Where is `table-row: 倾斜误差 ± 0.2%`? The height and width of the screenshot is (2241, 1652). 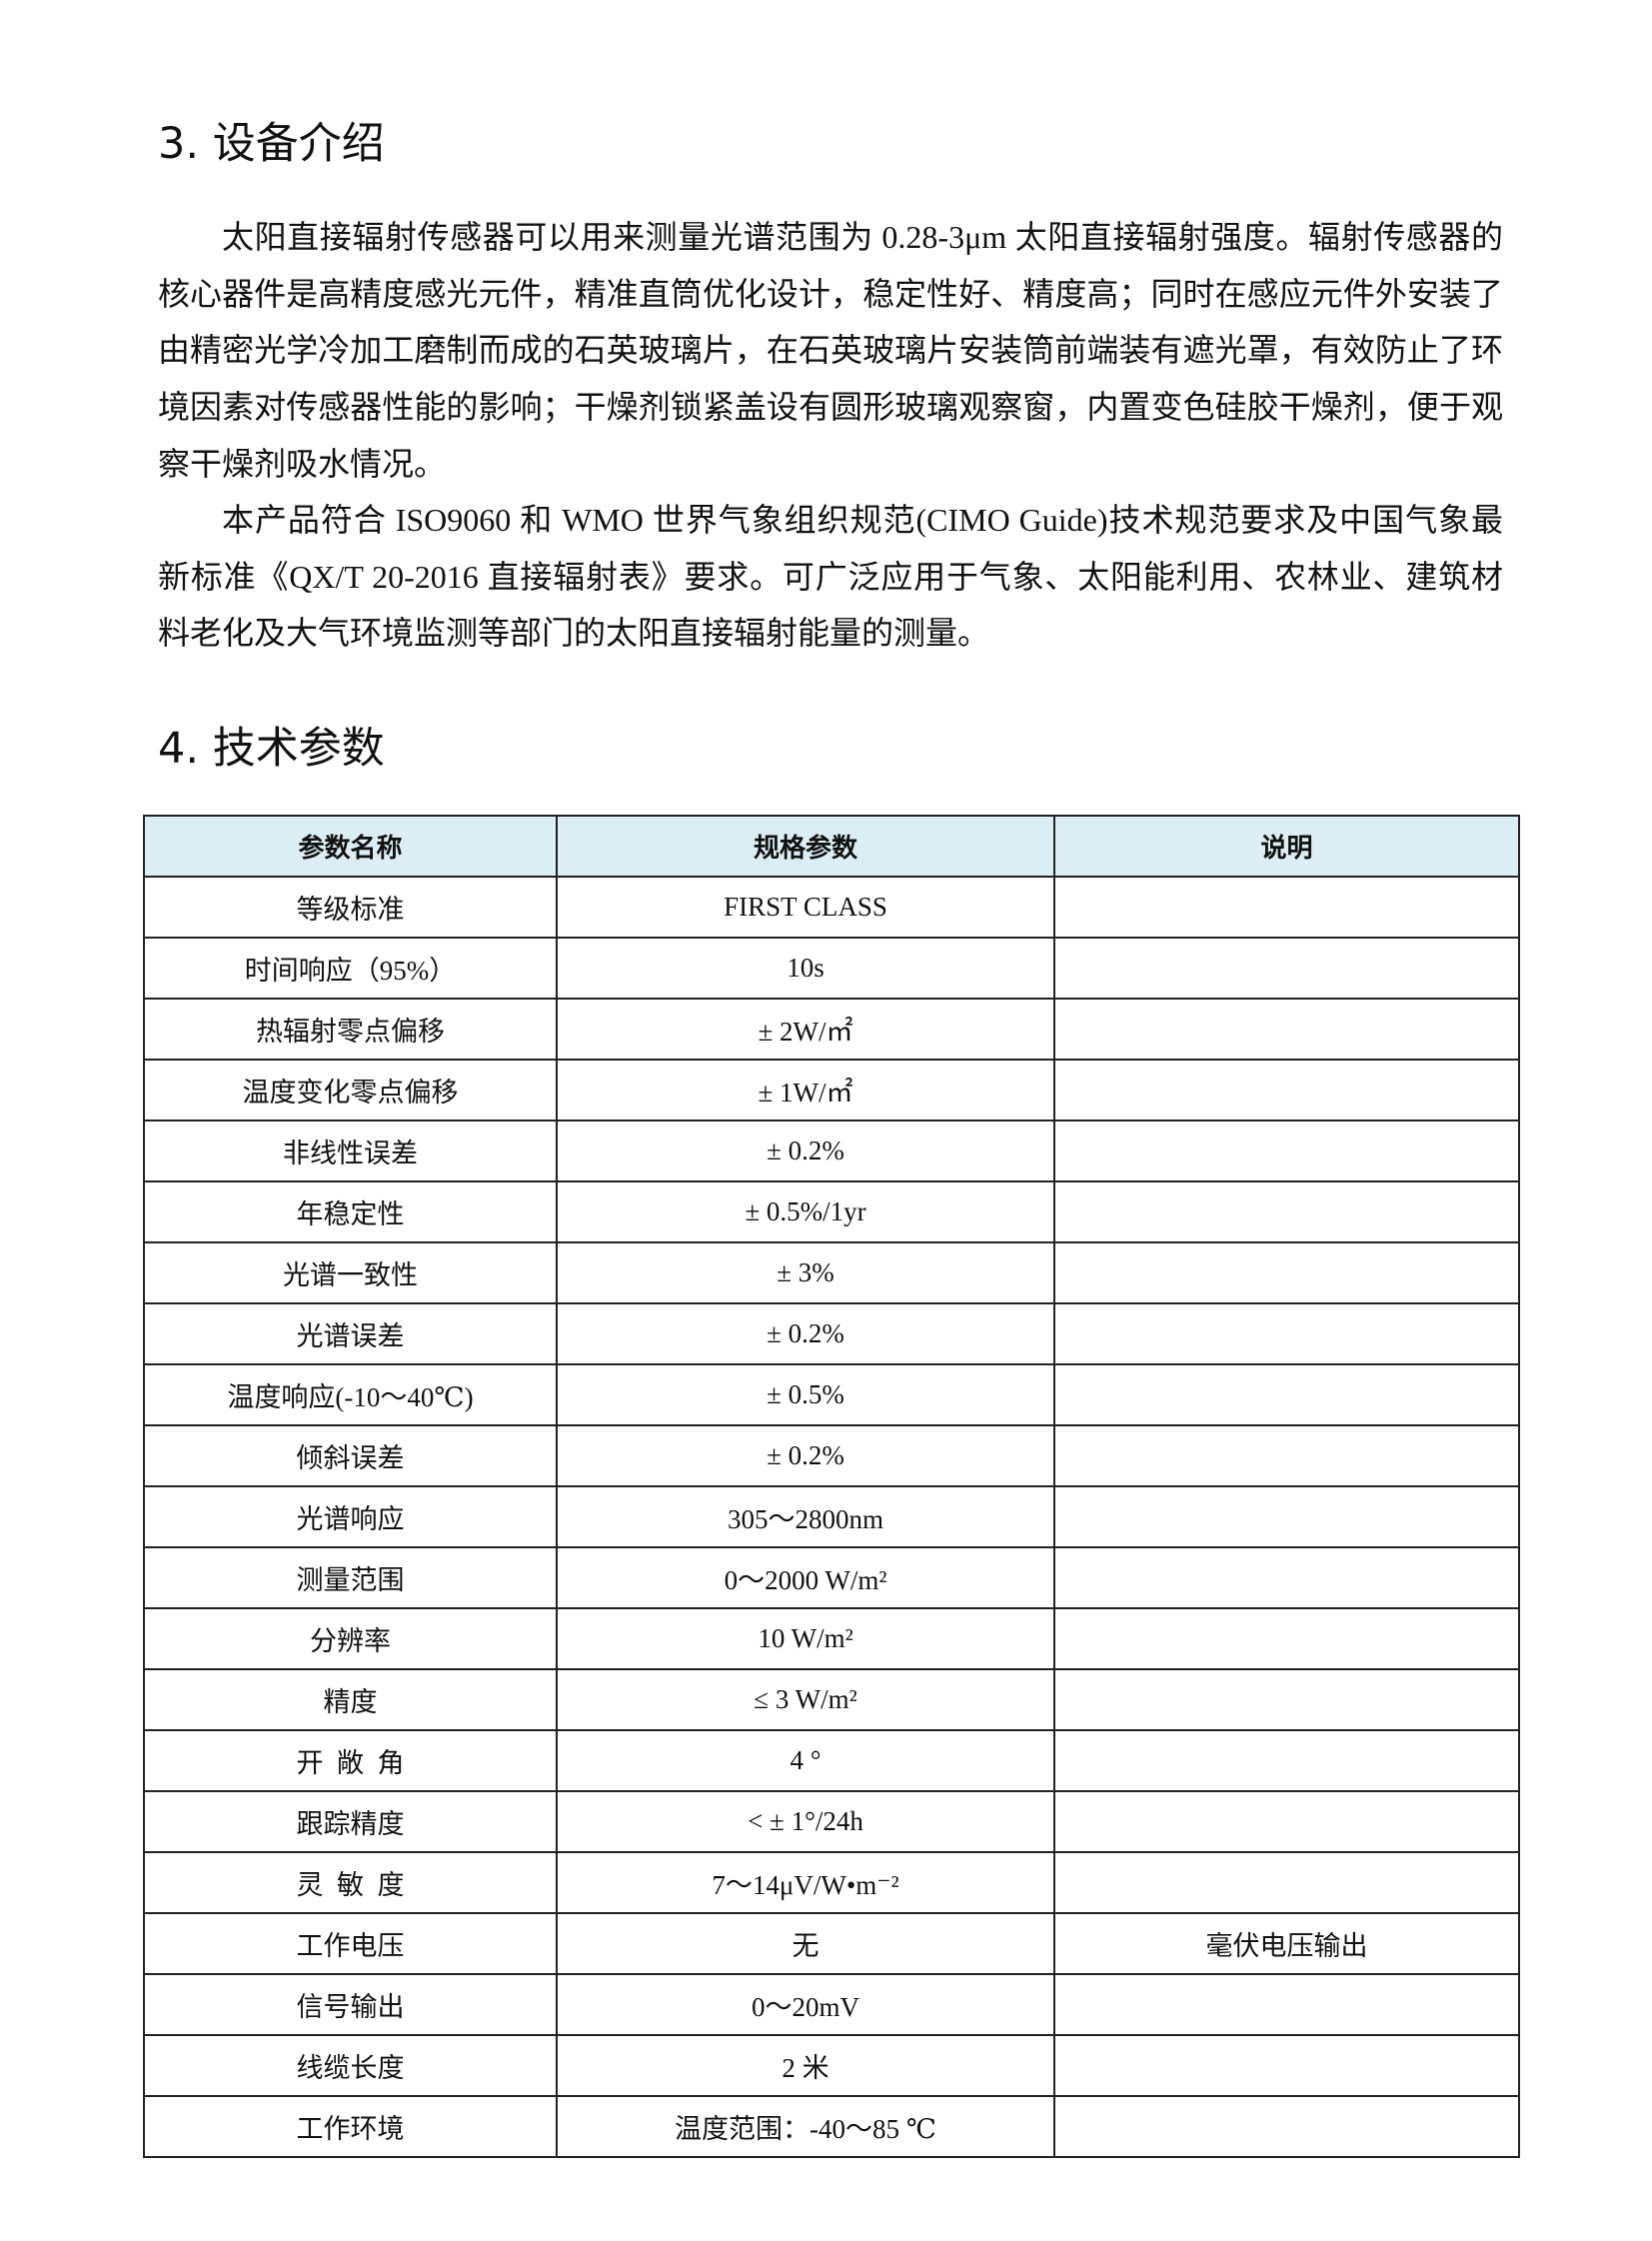 table-row: 倾斜误差 ± 0.2% is located at coordinates (831, 1456).